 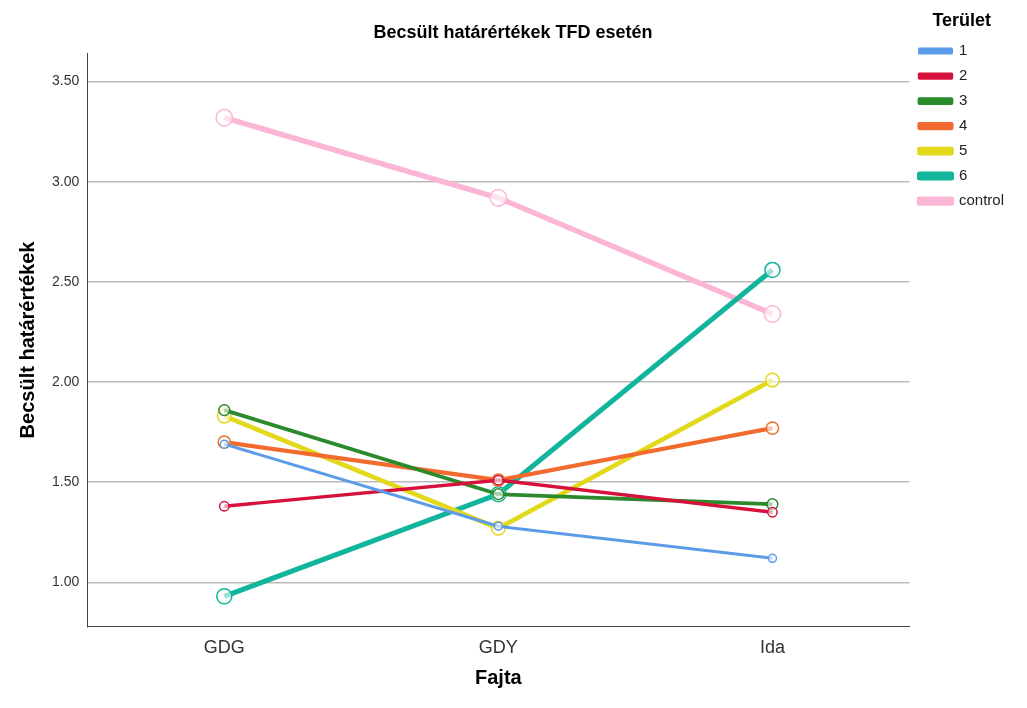 What do you see at coordinates (963, 50) in the screenshot?
I see `legend-label: 1` at bounding box center [963, 50].